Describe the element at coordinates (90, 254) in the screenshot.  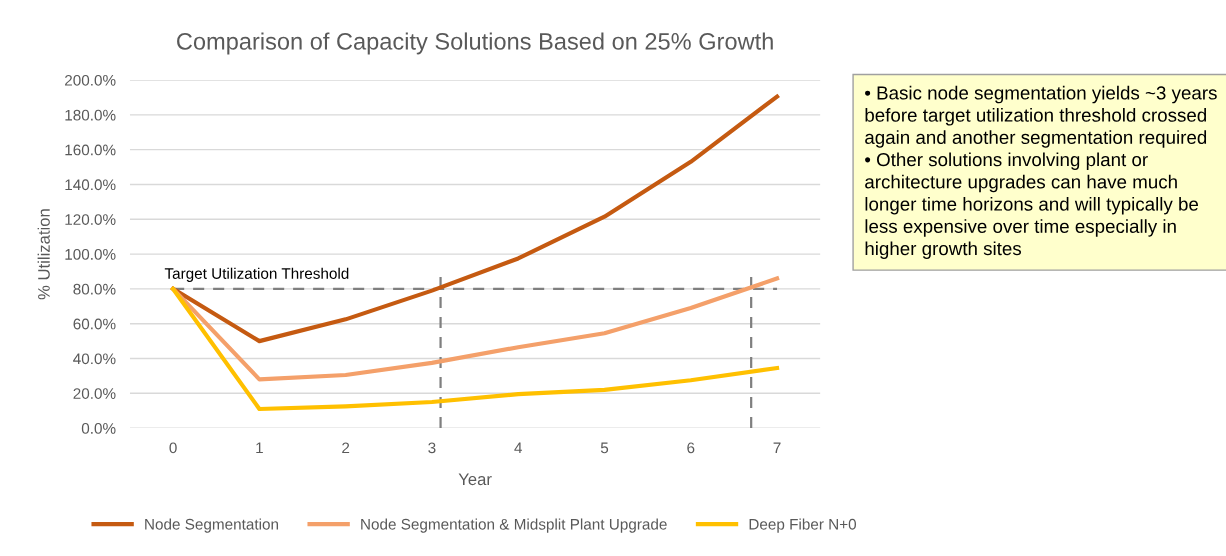
I see `y-tick-label: 100.0%` at that location.